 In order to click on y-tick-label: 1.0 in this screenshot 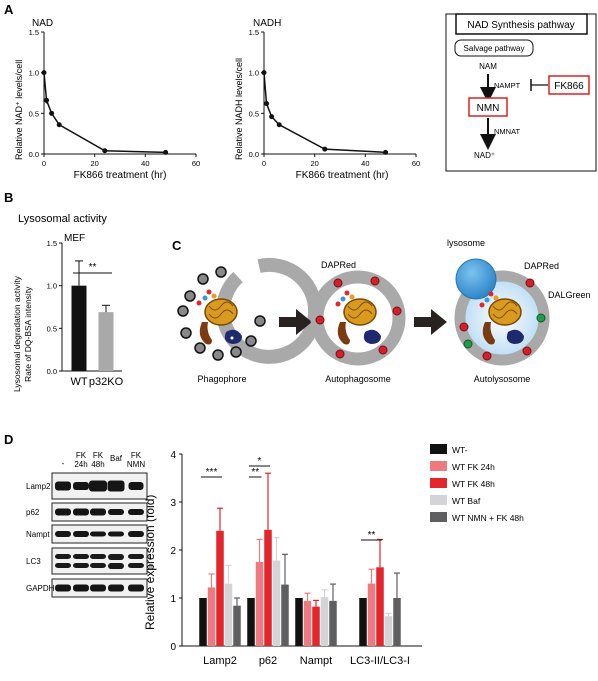, I will do `click(254, 73)`.